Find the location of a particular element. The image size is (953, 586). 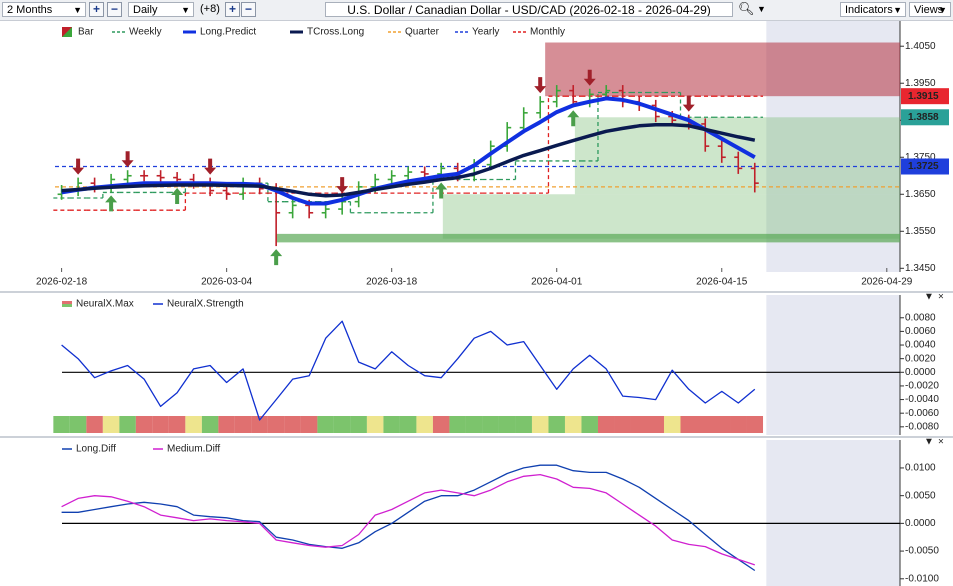

indicators-button: Indicators ▼ is located at coordinates (873, 9).